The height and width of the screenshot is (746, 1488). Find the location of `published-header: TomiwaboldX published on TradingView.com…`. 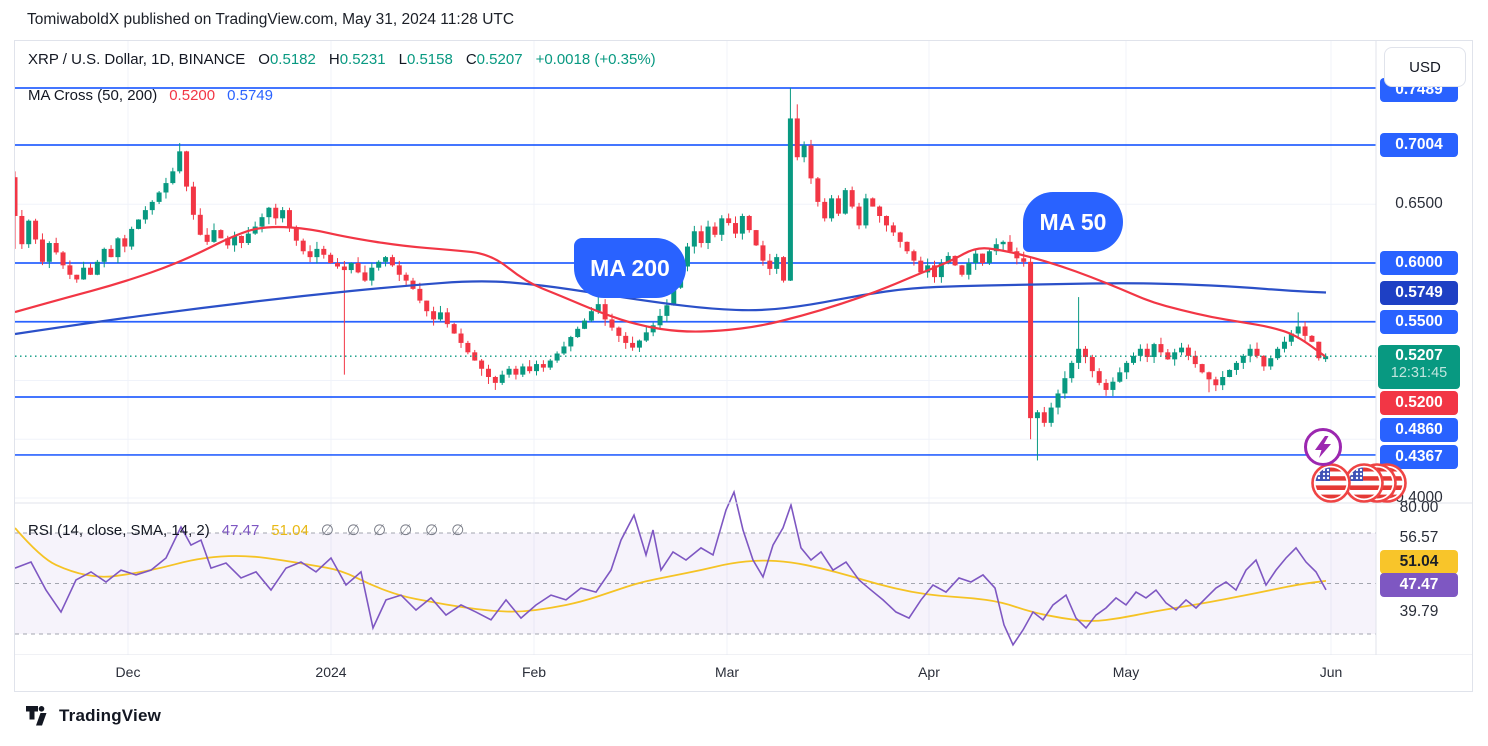

published-header: TomiwaboldX published on TradingView.com… is located at coordinates (271, 19).